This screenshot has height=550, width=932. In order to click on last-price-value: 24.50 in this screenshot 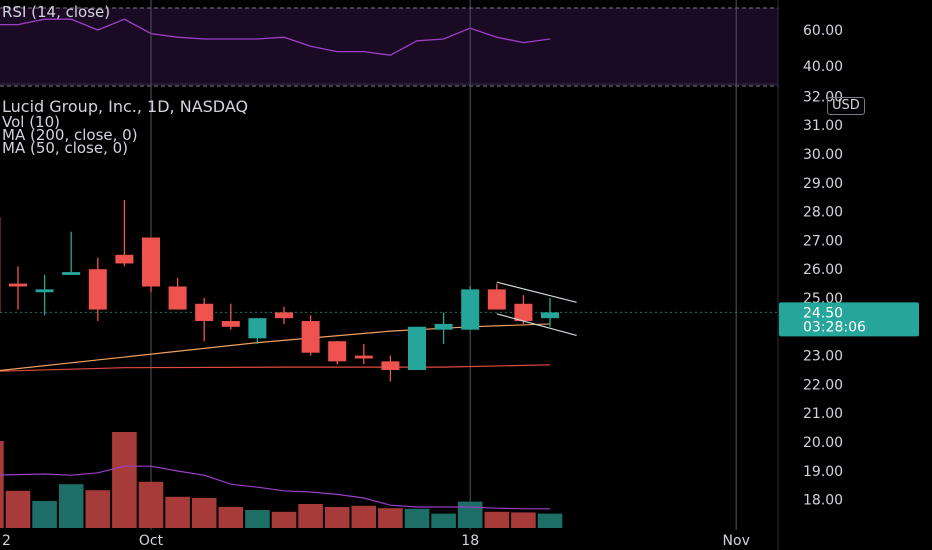, I will do `click(823, 313)`.